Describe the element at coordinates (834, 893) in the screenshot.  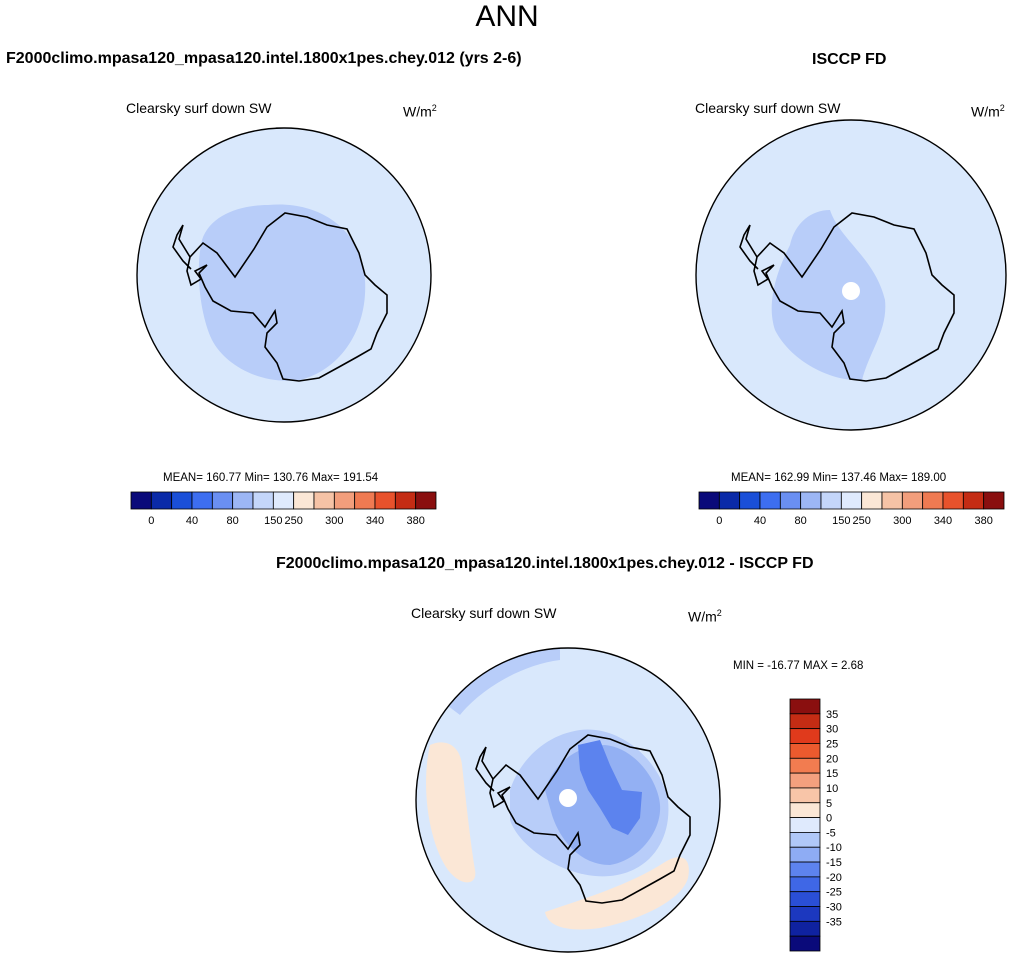
I see `panel3-colorbar-tick-label: -25` at that location.